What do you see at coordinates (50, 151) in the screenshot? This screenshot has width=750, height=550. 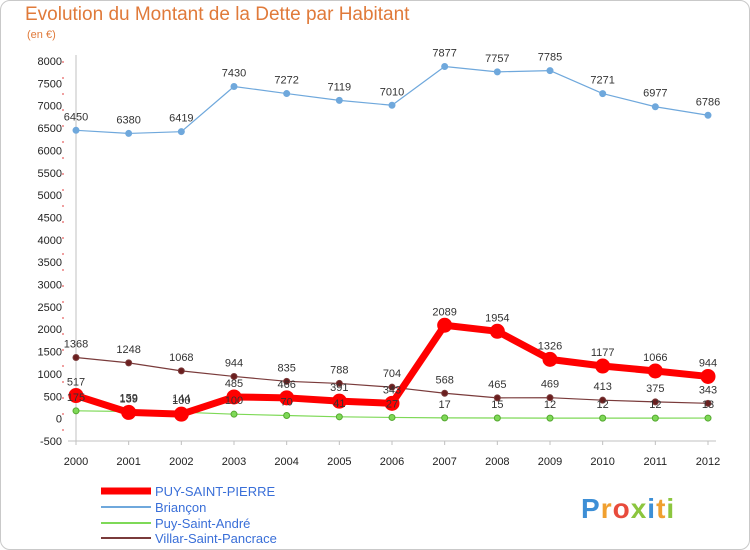 I see `y-tick-label: 6000` at bounding box center [50, 151].